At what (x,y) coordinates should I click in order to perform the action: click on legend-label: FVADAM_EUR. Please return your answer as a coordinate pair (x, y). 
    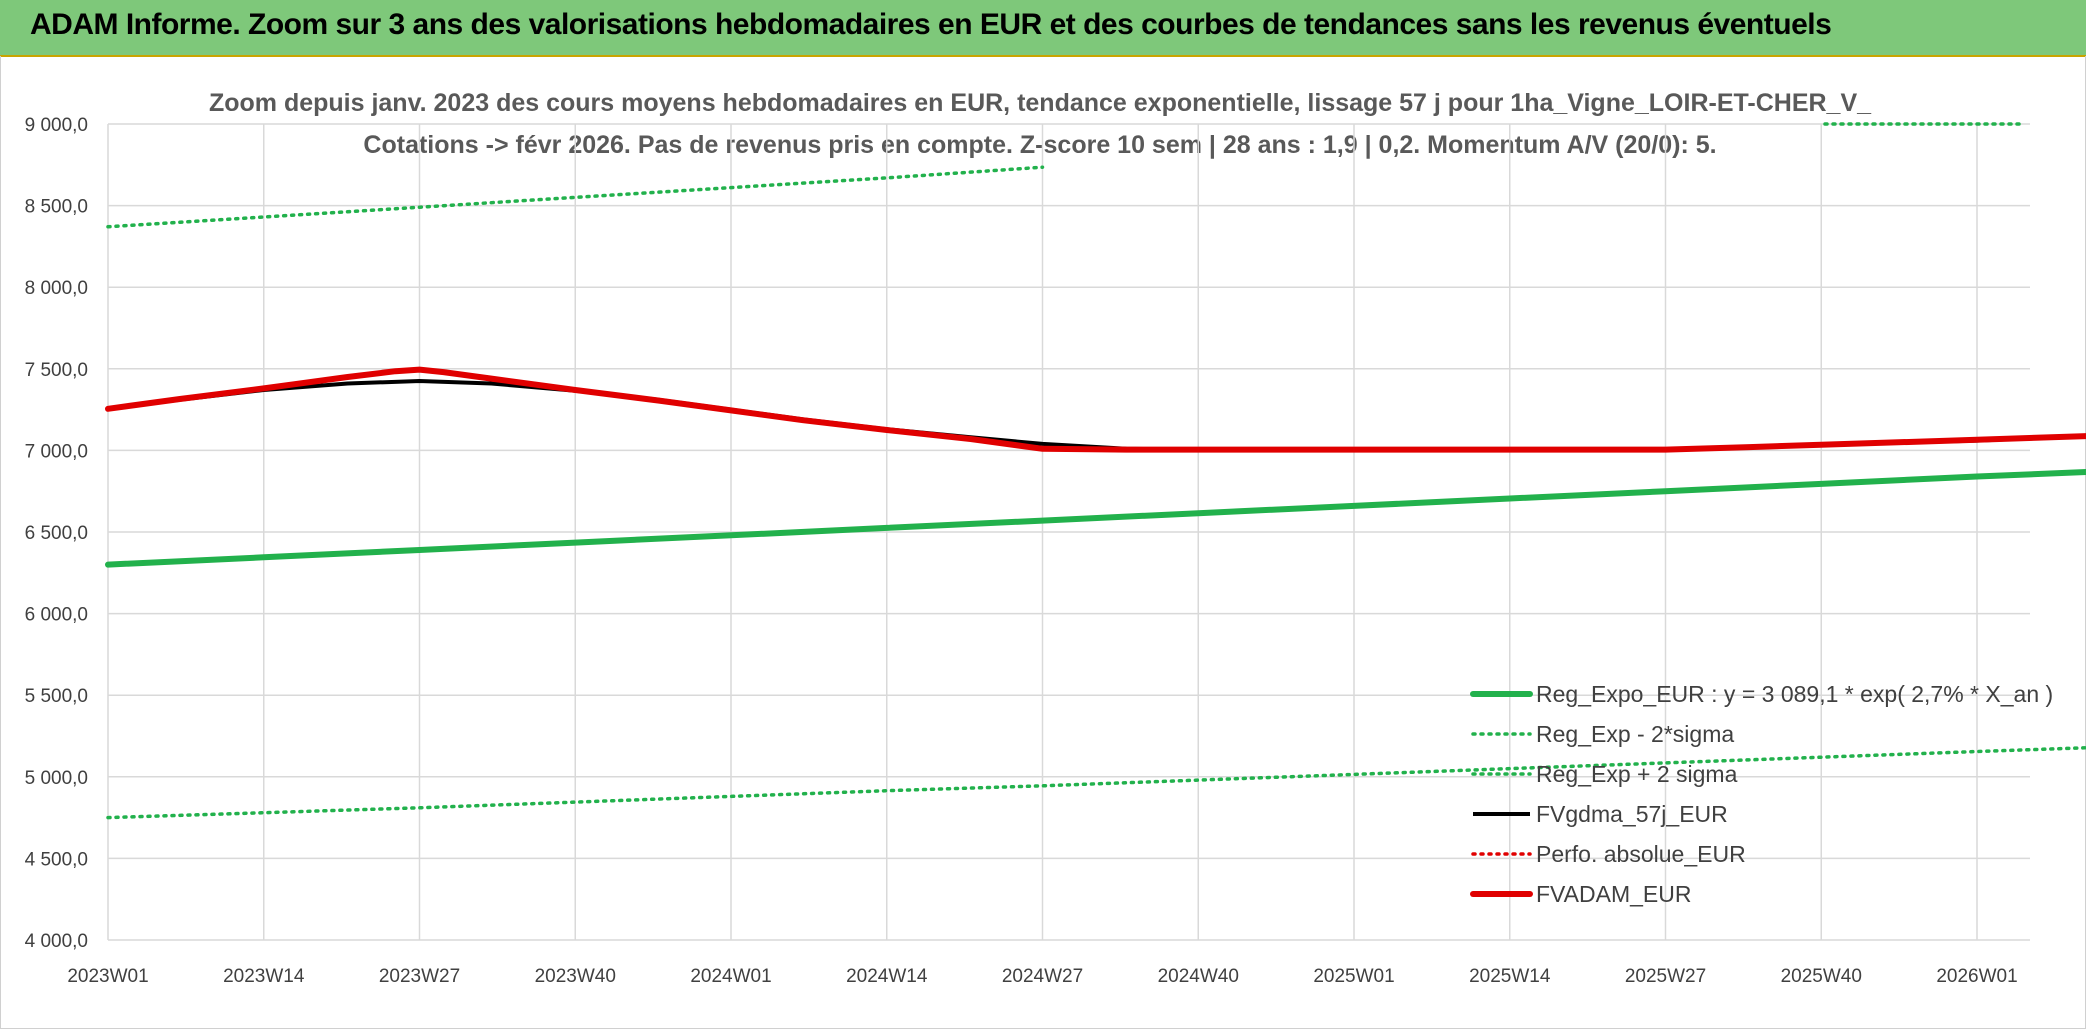
    Looking at the image, I should click on (1614, 894).